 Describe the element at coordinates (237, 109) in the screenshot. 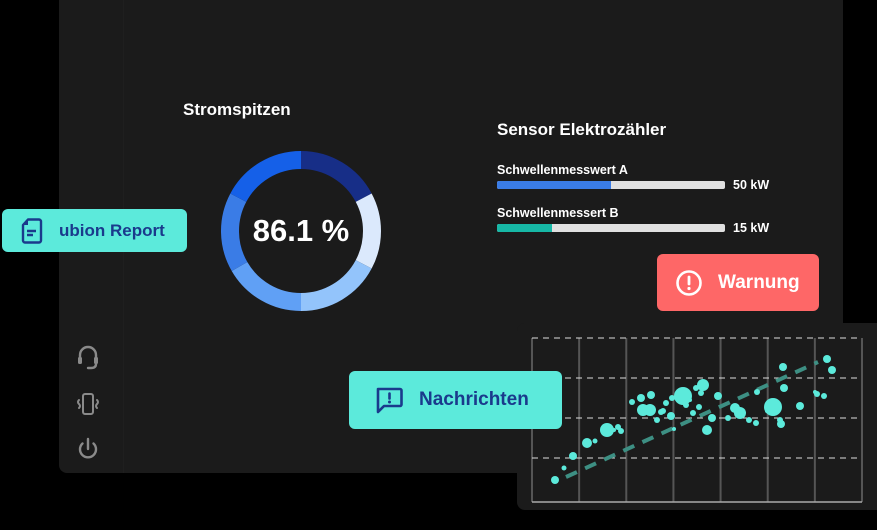

I see `stromspitzen-title: Stromspitzen` at that location.